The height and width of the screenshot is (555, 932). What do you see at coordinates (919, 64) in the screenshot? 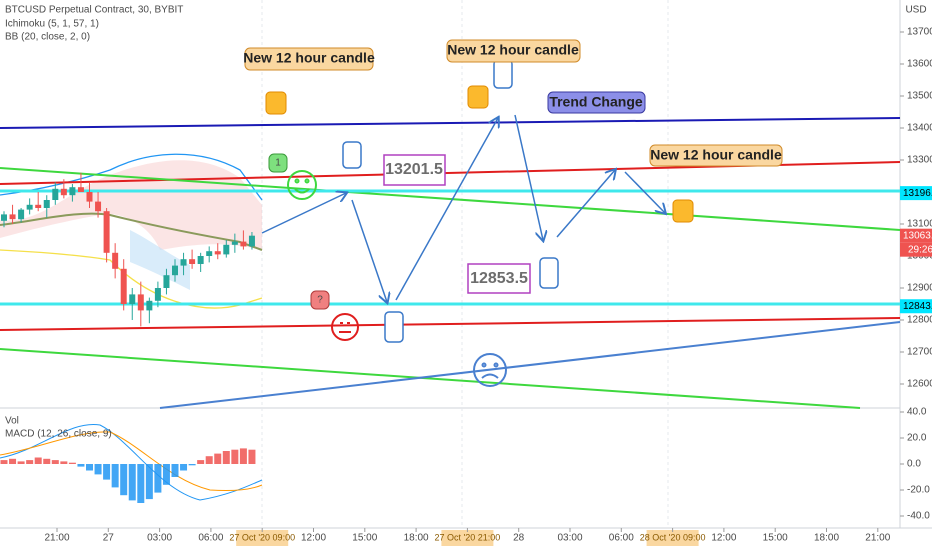
I see `price-tick-label: 13600.0` at bounding box center [919, 64].